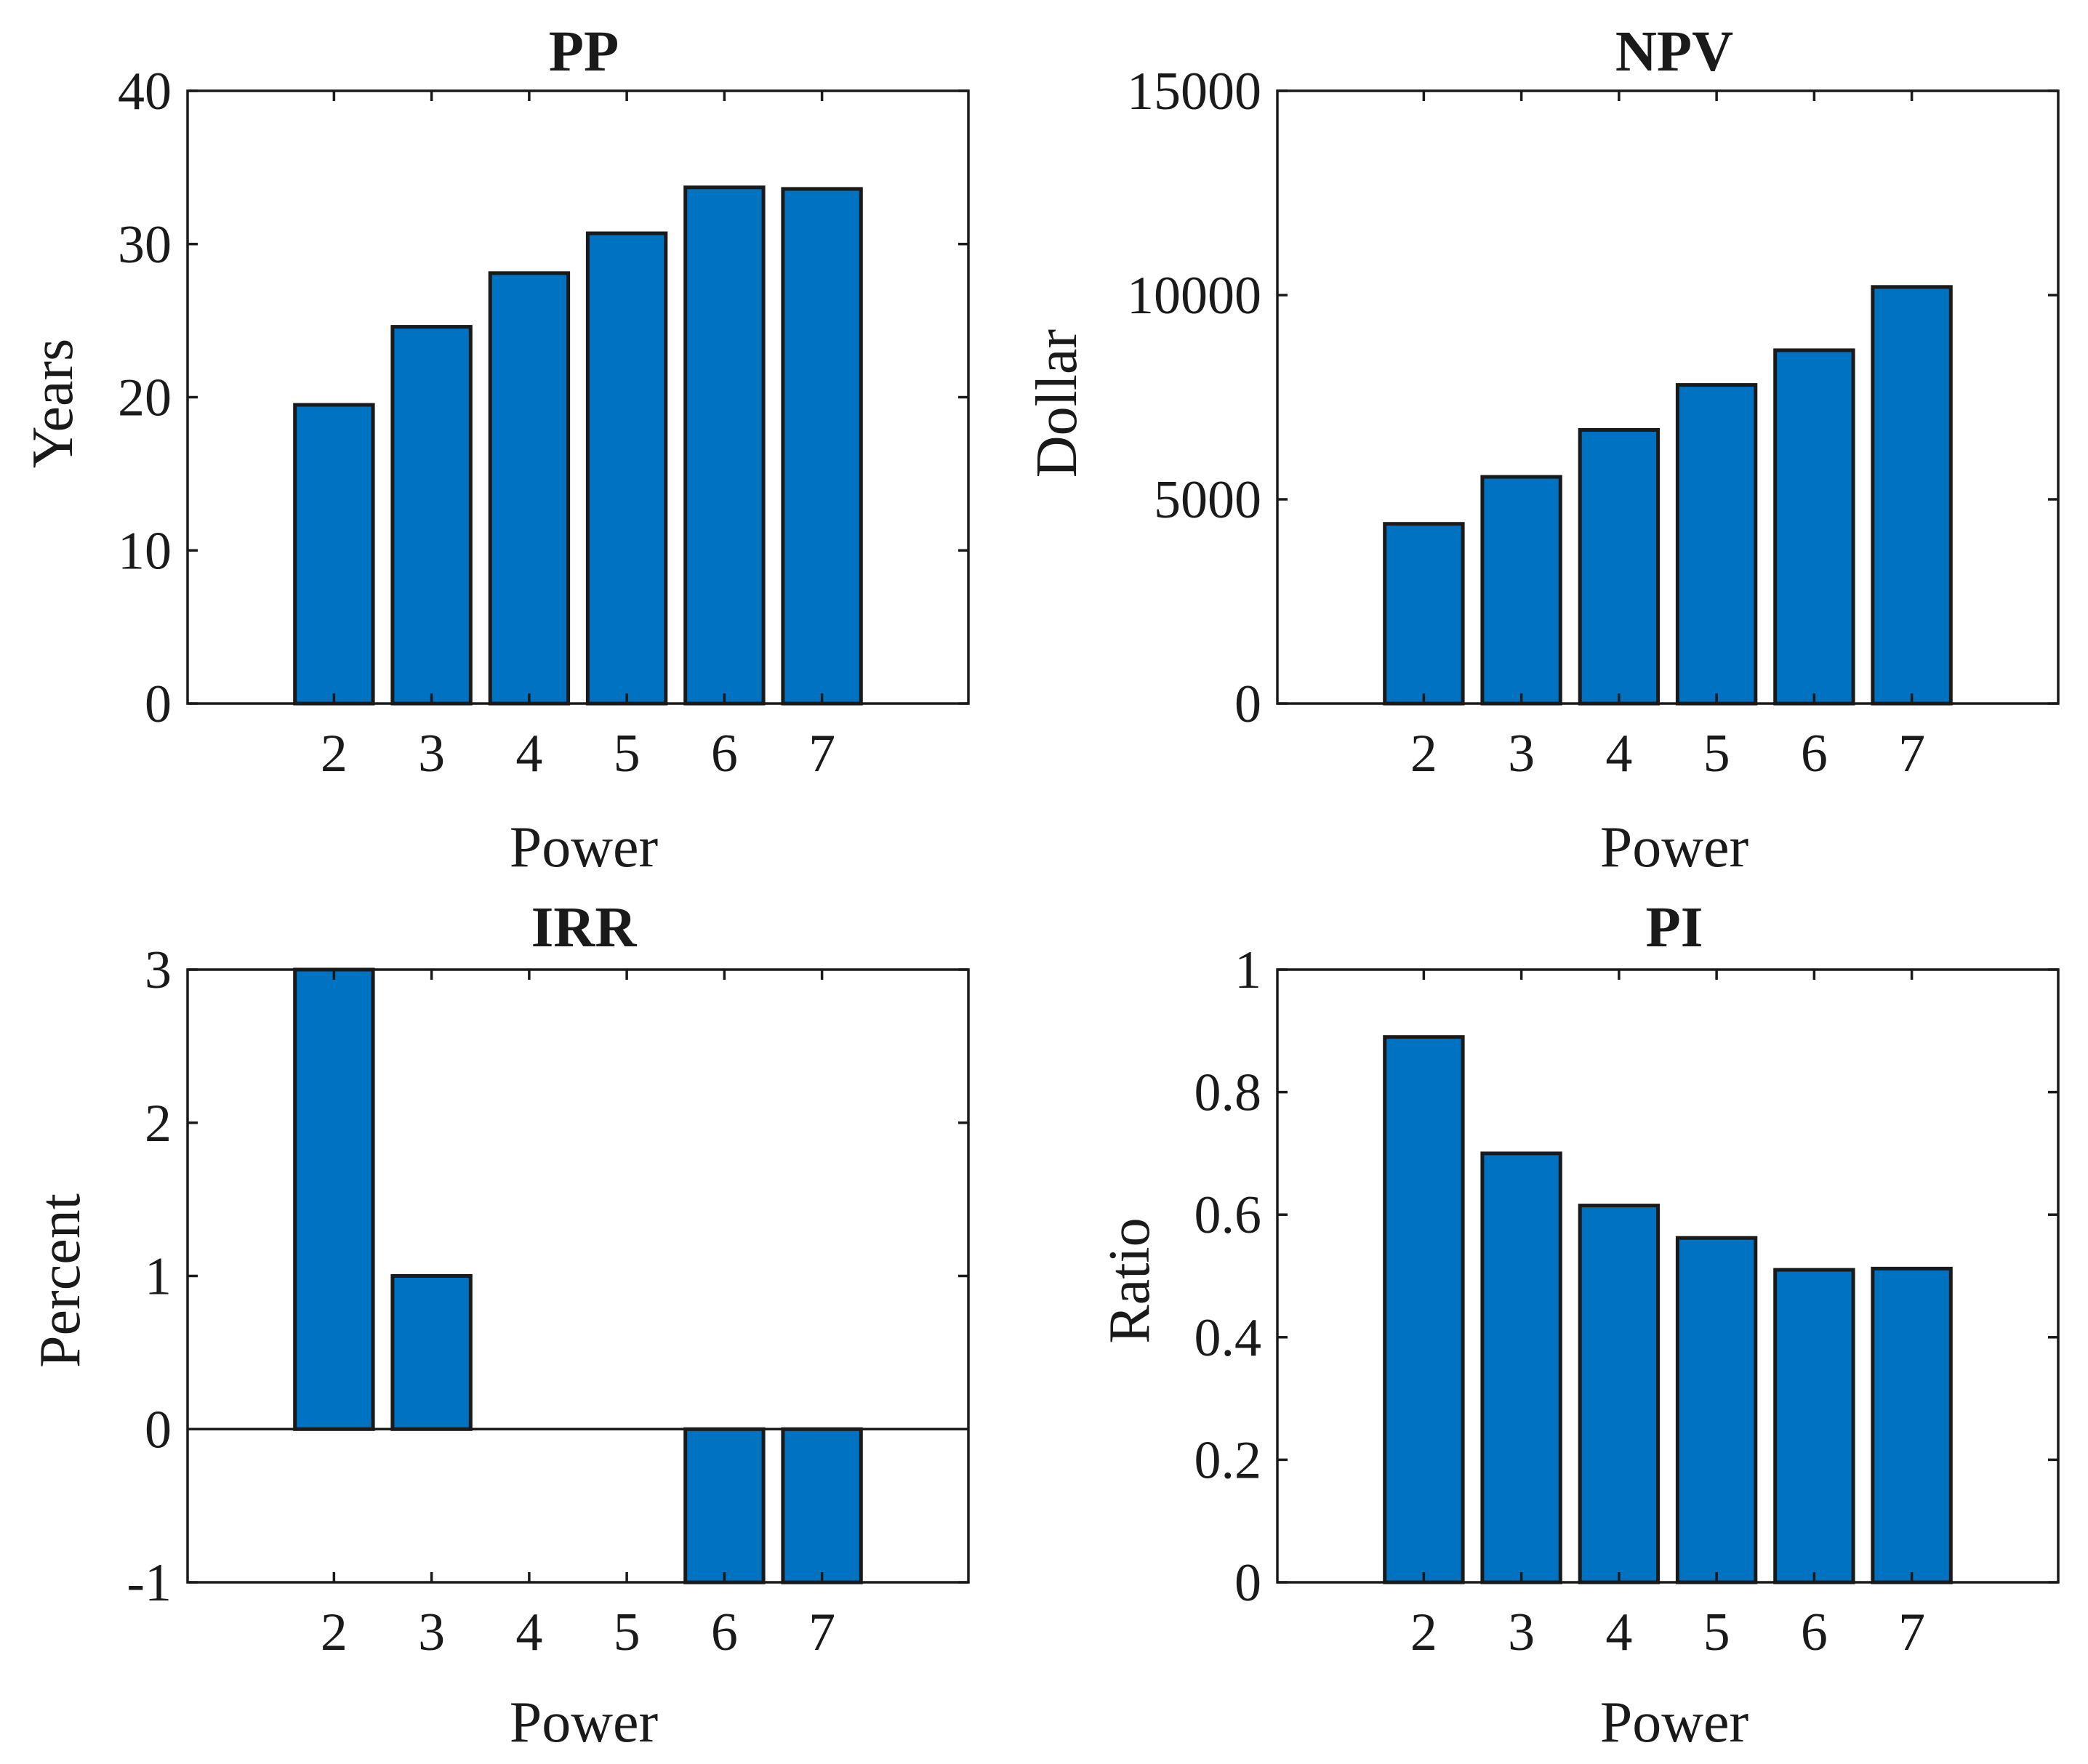 The height and width of the screenshot is (1764, 2088). I want to click on y-tick-label: 0.2, so click(1228, 1460).